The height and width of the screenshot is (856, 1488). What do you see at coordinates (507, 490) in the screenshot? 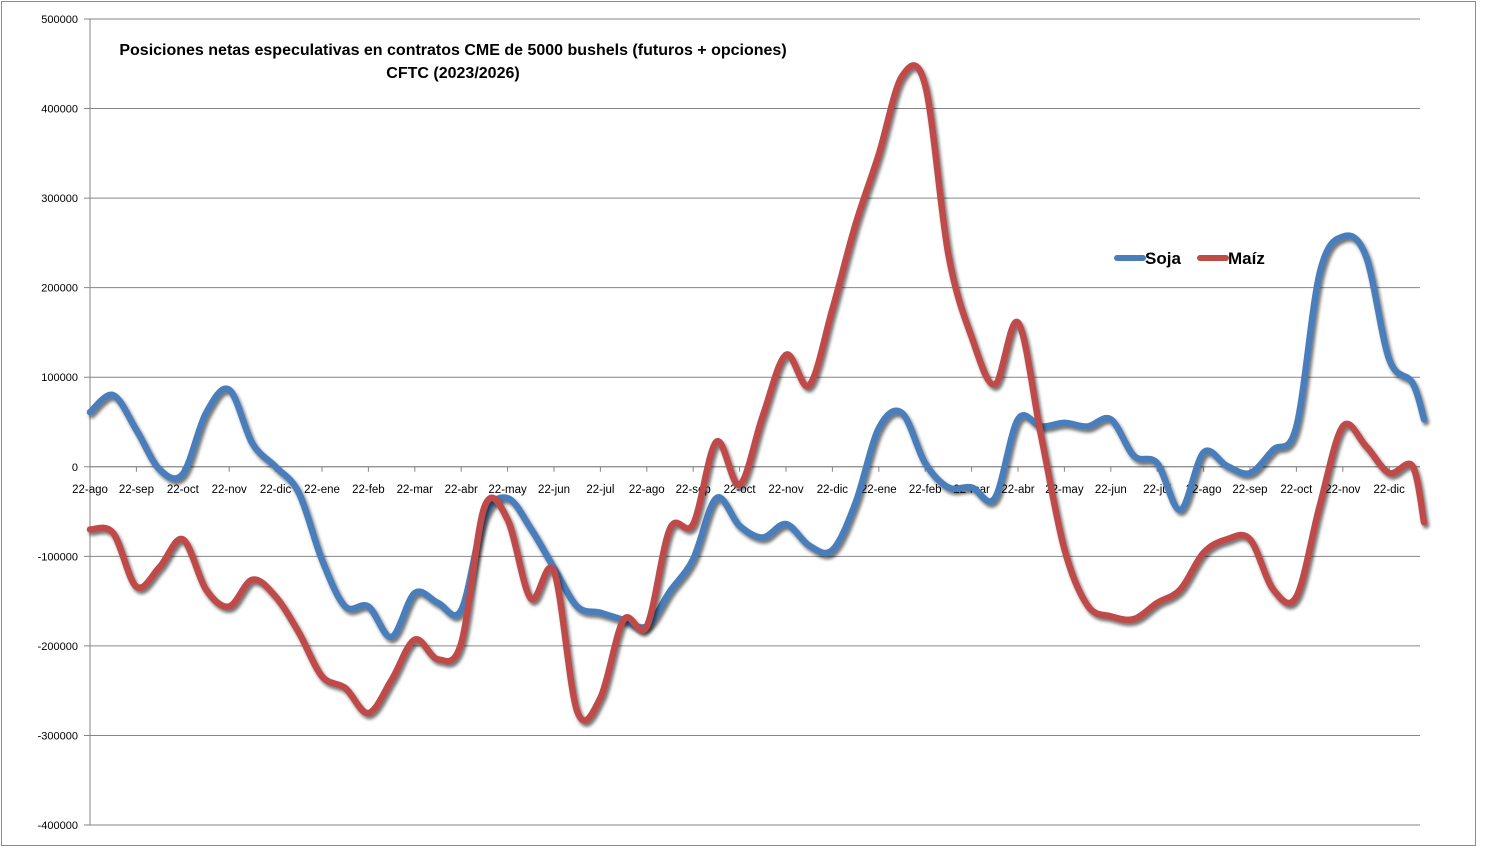
I see `x-tick-label: 22-may` at bounding box center [507, 490].